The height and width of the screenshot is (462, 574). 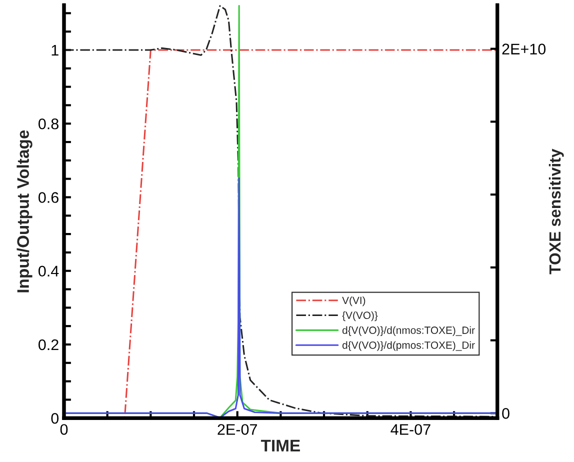 I want to click on x-tick-label: 0, so click(x=64, y=429).